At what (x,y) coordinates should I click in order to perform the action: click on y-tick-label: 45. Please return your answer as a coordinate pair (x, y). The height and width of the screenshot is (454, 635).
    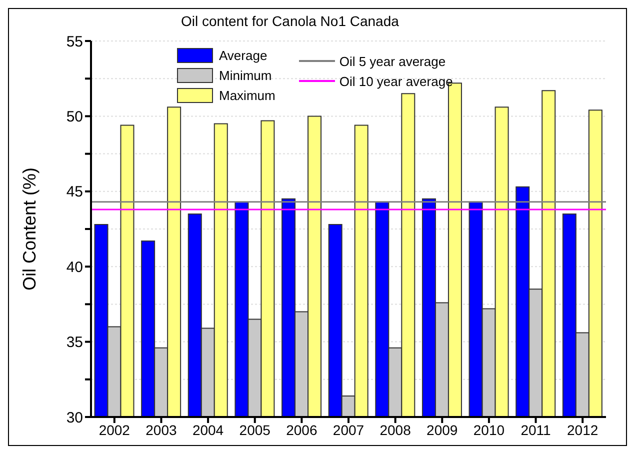
    Looking at the image, I should click on (74, 192).